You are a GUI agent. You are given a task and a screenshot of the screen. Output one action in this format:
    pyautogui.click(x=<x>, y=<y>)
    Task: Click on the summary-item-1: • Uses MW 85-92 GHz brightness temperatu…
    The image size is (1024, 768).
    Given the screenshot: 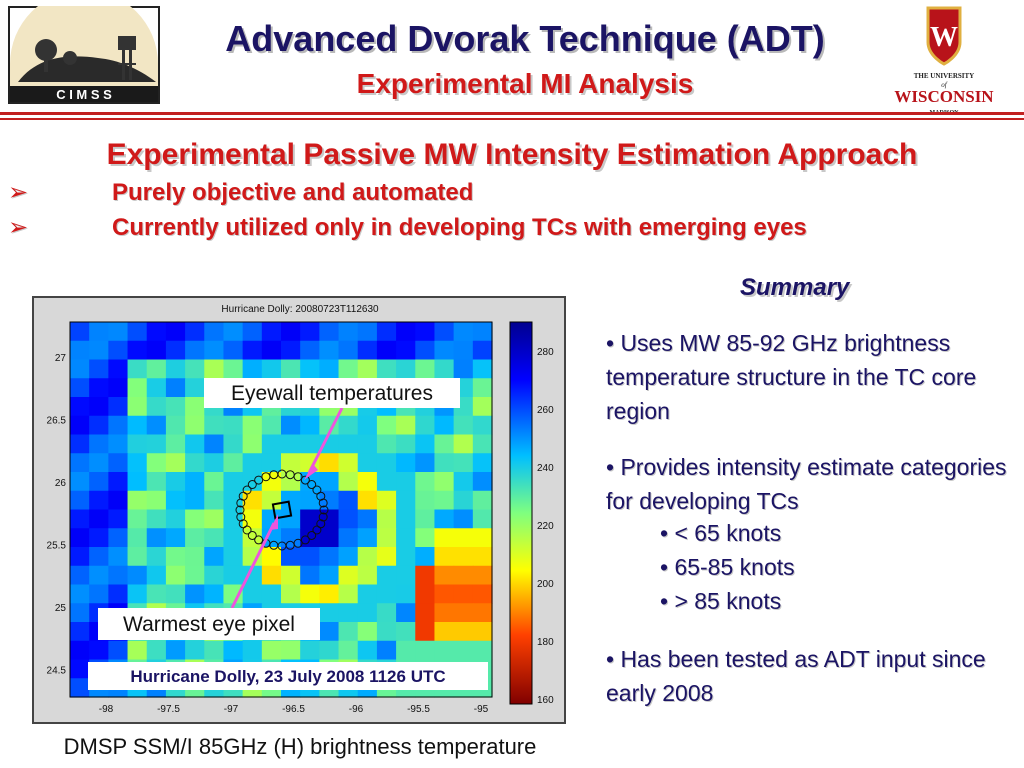 What is the action you would take?
    pyautogui.click(x=791, y=377)
    